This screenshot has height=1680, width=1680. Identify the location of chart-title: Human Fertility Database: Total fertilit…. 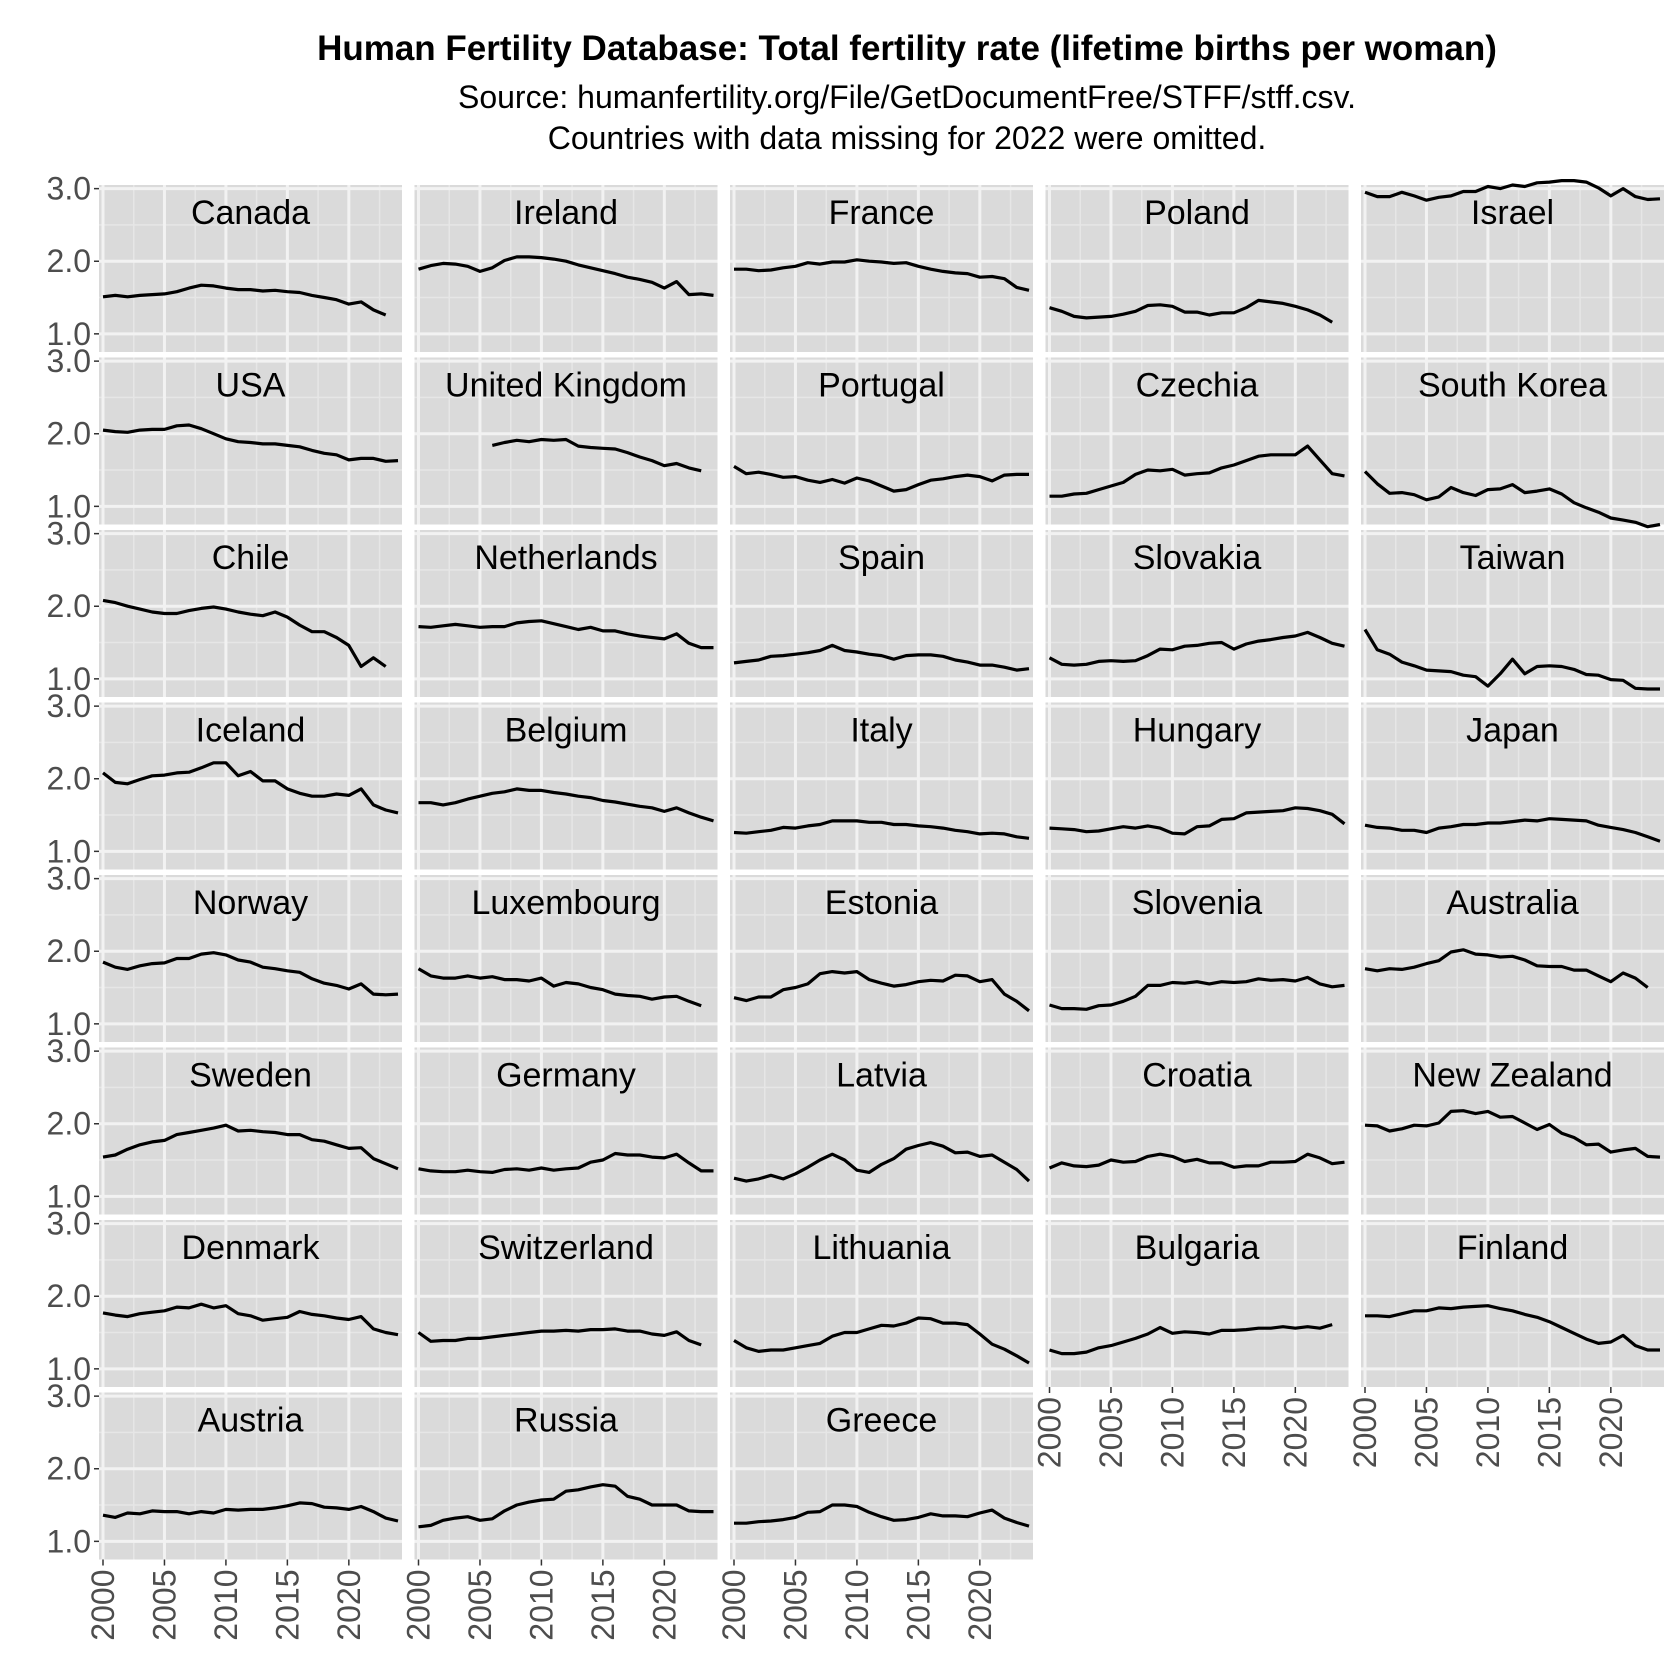
(907, 48).